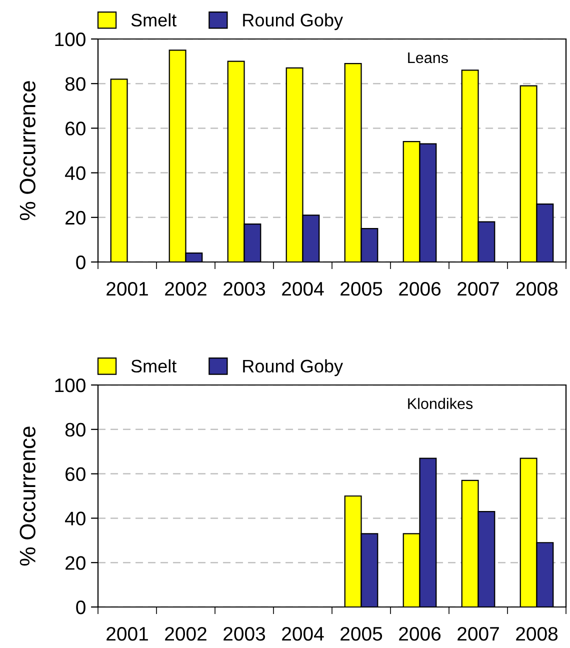 This screenshot has height=648, width=570. Describe the element at coordinates (440, 404) in the screenshot. I see `annotation: Klondikes` at that location.